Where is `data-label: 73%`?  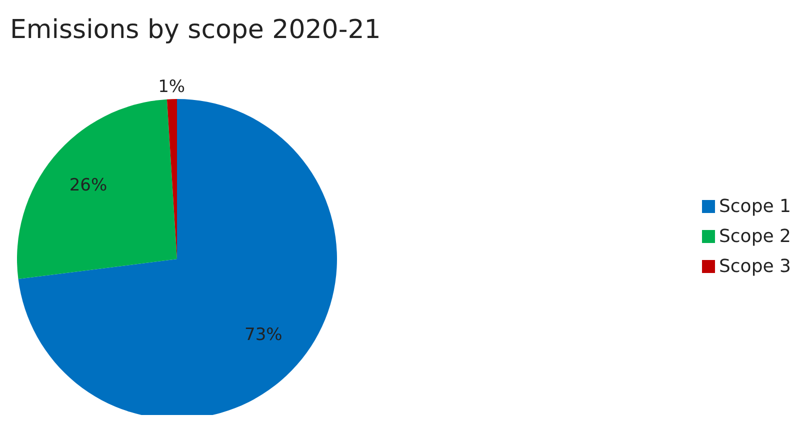
data-label: 73% is located at coordinates (263, 335).